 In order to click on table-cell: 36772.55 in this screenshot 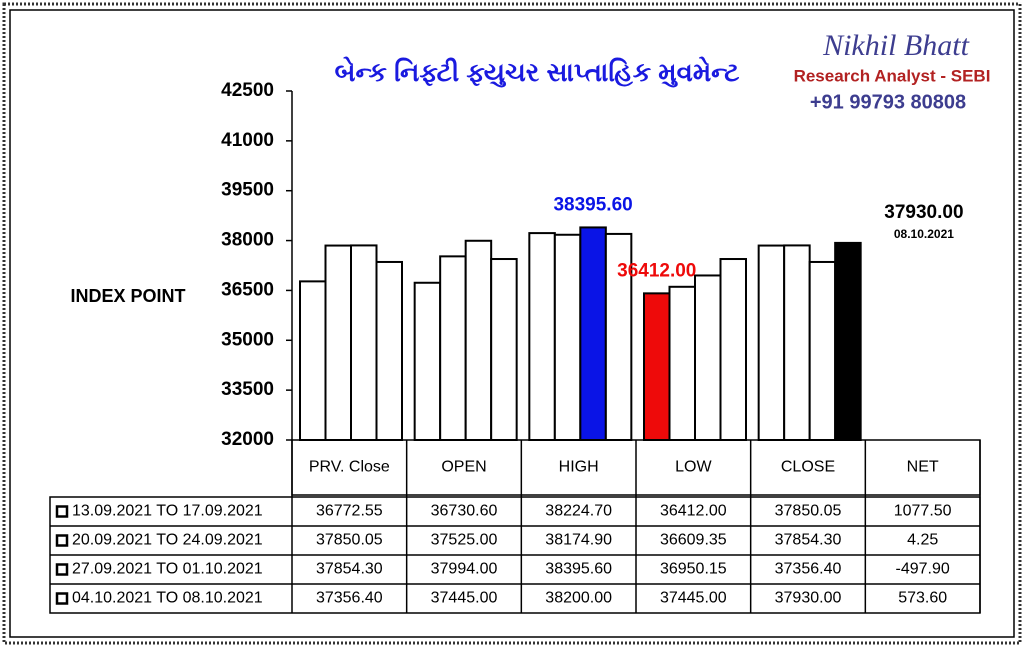, I will do `click(349, 511)`.